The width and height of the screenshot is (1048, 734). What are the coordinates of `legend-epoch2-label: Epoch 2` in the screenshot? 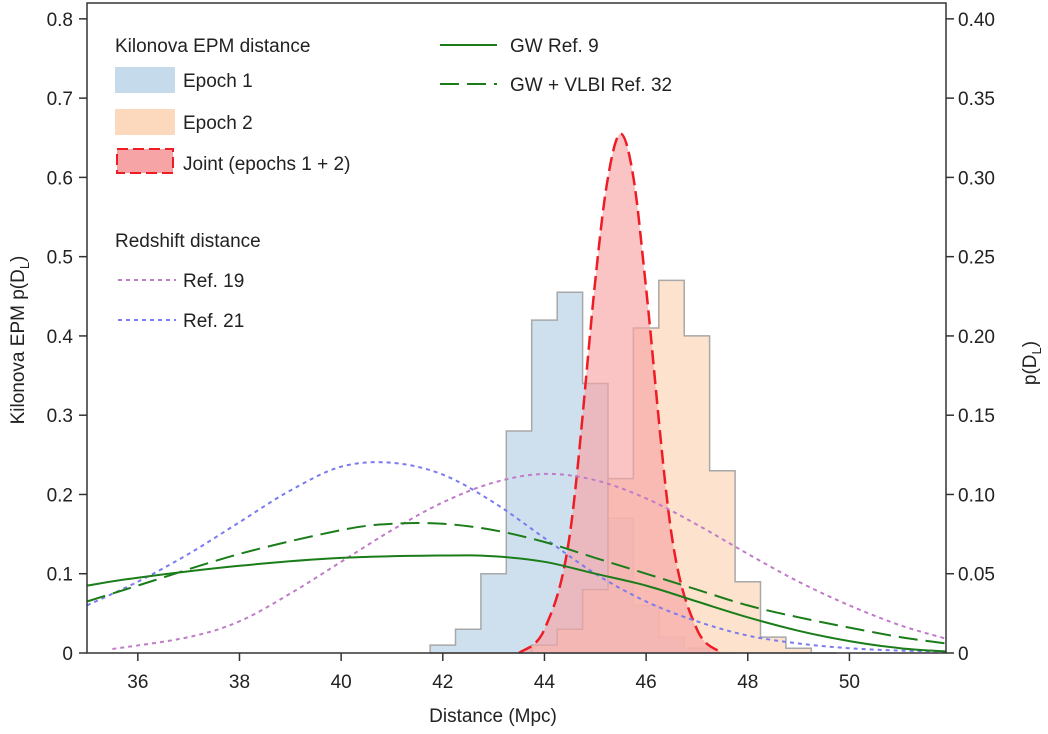 It's located at (218, 123).